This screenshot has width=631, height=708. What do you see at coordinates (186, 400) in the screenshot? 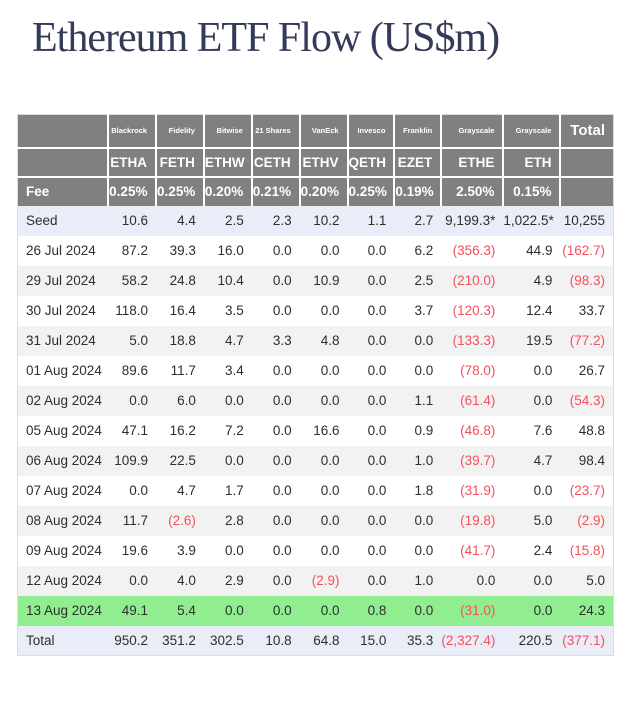
I see `value-cell: 6.0` at bounding box center [186, 400].